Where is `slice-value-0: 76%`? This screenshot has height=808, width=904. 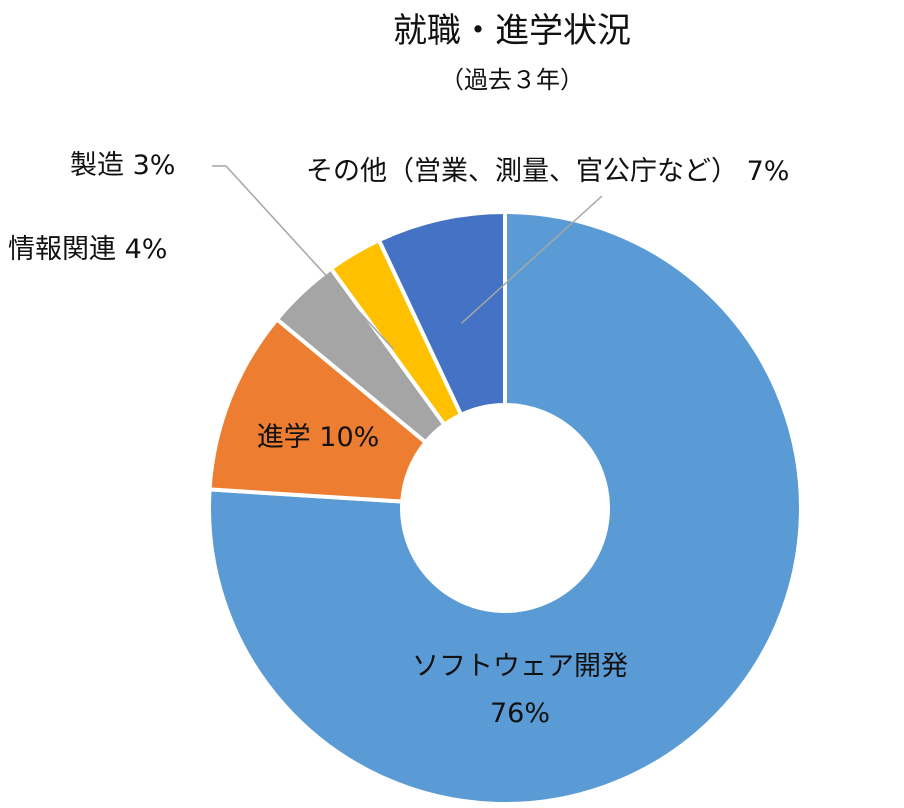 slice-value-0: 76% is located at coordinates (520, 713).